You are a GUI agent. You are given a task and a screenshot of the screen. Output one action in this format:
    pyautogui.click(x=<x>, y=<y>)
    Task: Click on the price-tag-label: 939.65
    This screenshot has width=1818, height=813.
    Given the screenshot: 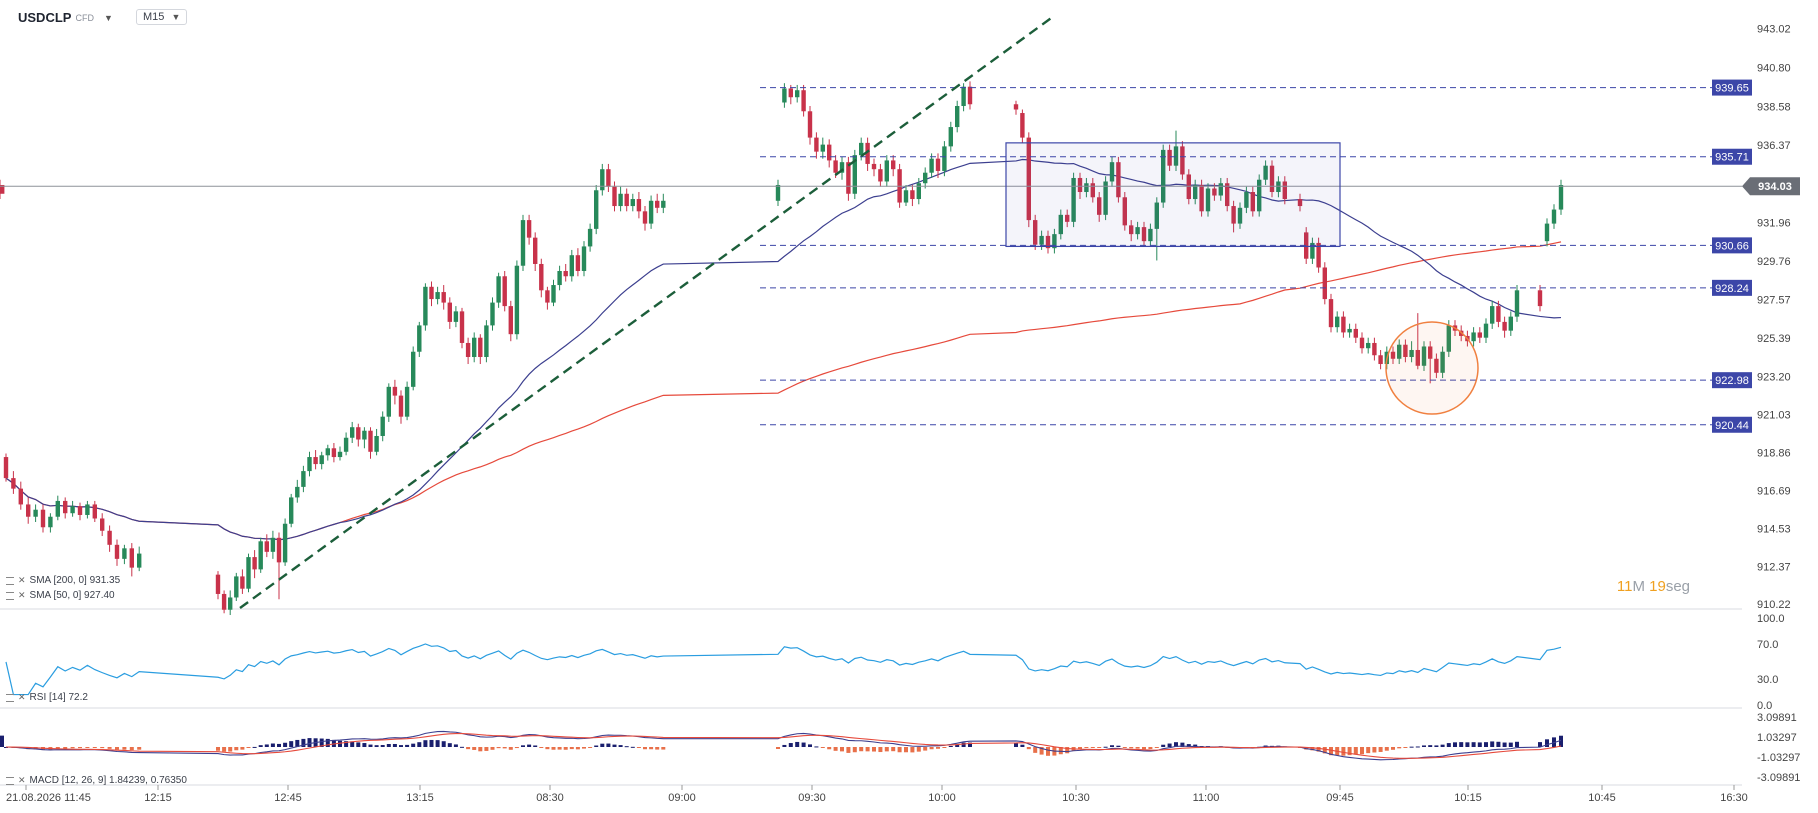 What is the action you would take?
    pyautogui.click(x=1732, y=89)
    